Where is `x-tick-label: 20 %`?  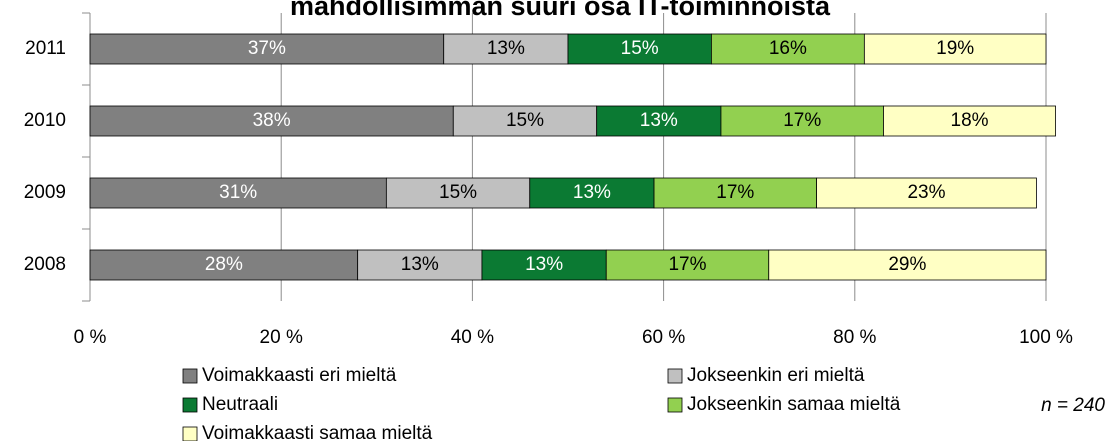
x-tick-label: 20 % is located at coordinates (281, 337).